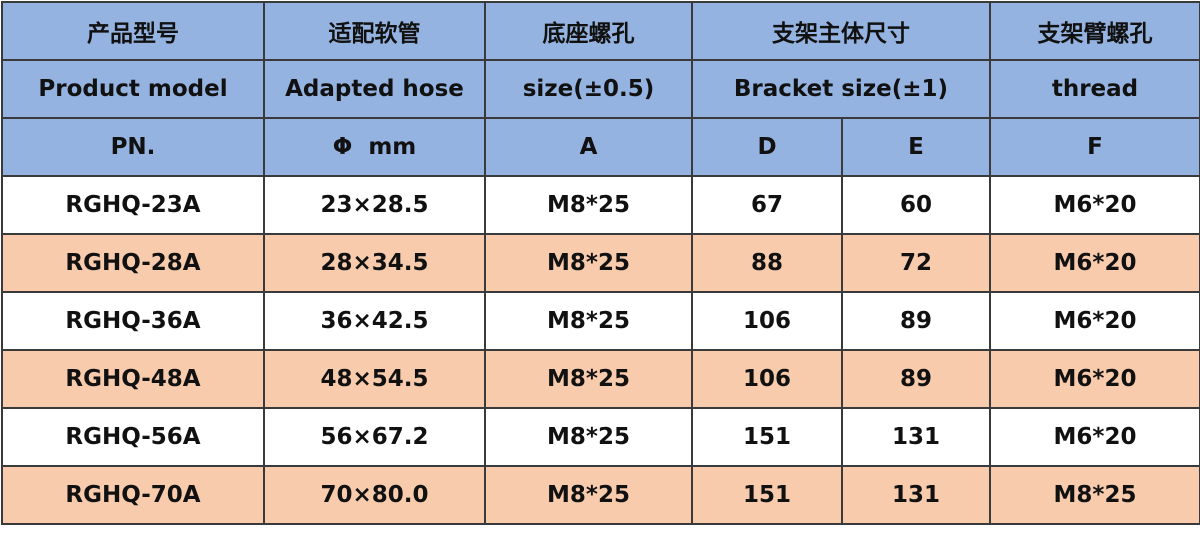 The height and width of the screenshot is (551, 1200). I want to click on header-cell: thread, so click(1094, 89).